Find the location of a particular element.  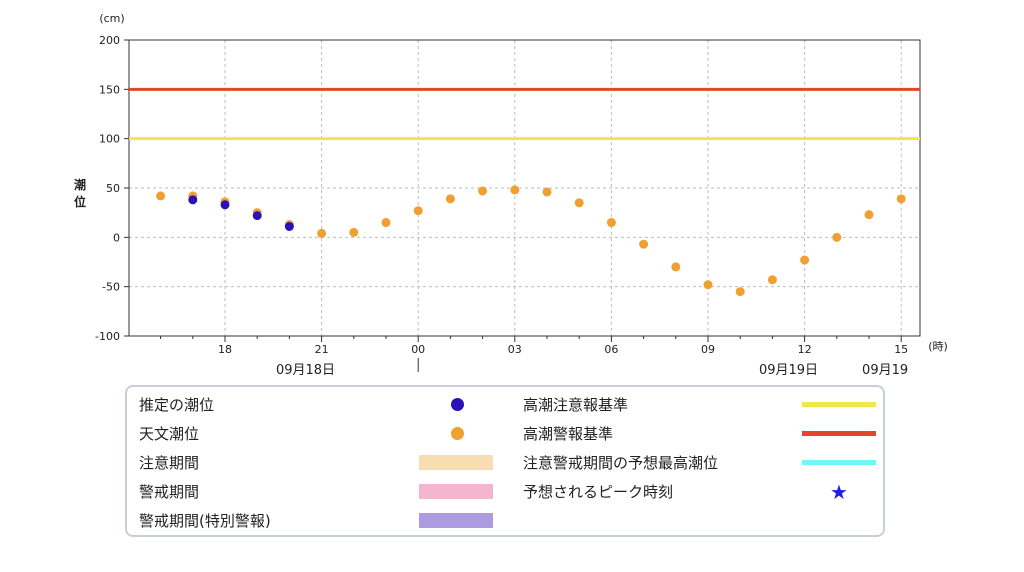

warning-period-swatch is located at coordinates (456, 491).